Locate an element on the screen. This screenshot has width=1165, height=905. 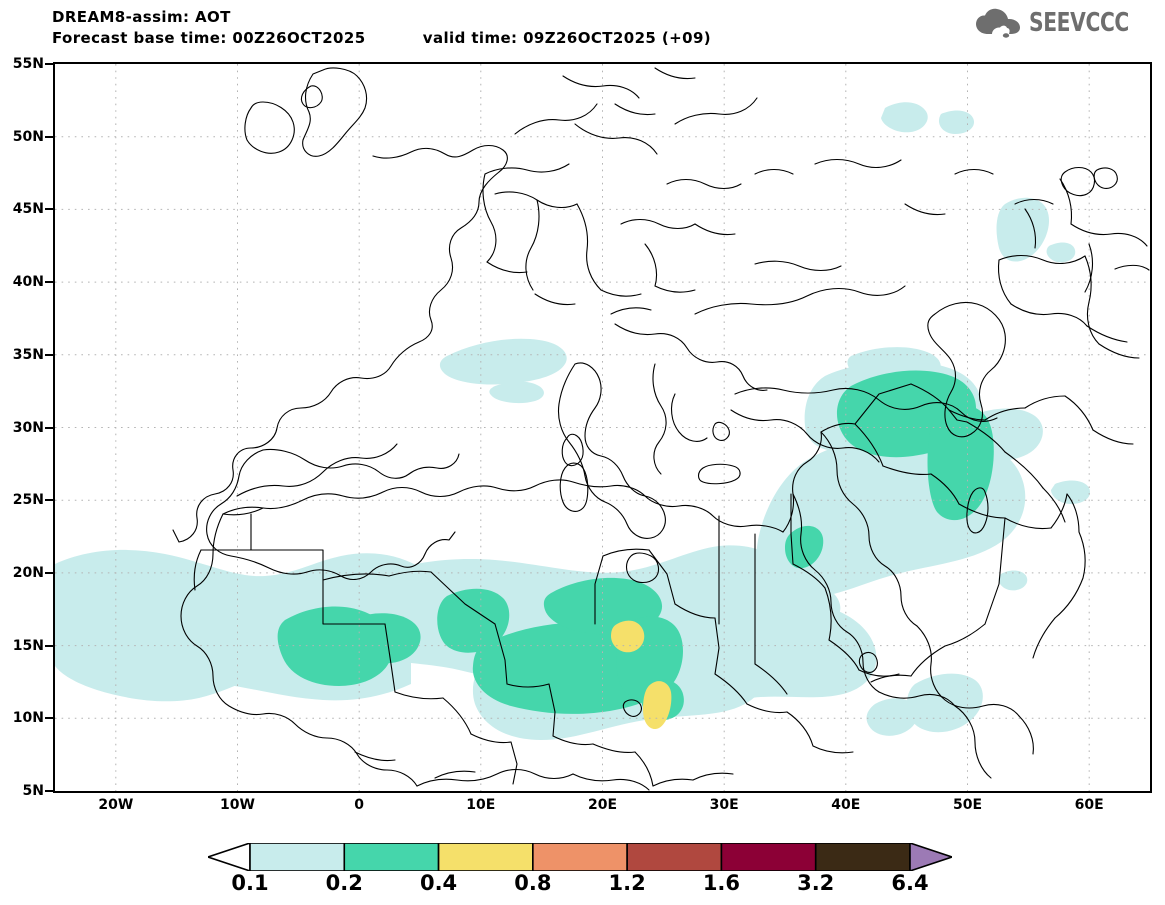
colorbar-labels: 0.1 0.2 0.4 0.8 1.2 1.6 3.2 6.4 is located at coordinates (580, 886).